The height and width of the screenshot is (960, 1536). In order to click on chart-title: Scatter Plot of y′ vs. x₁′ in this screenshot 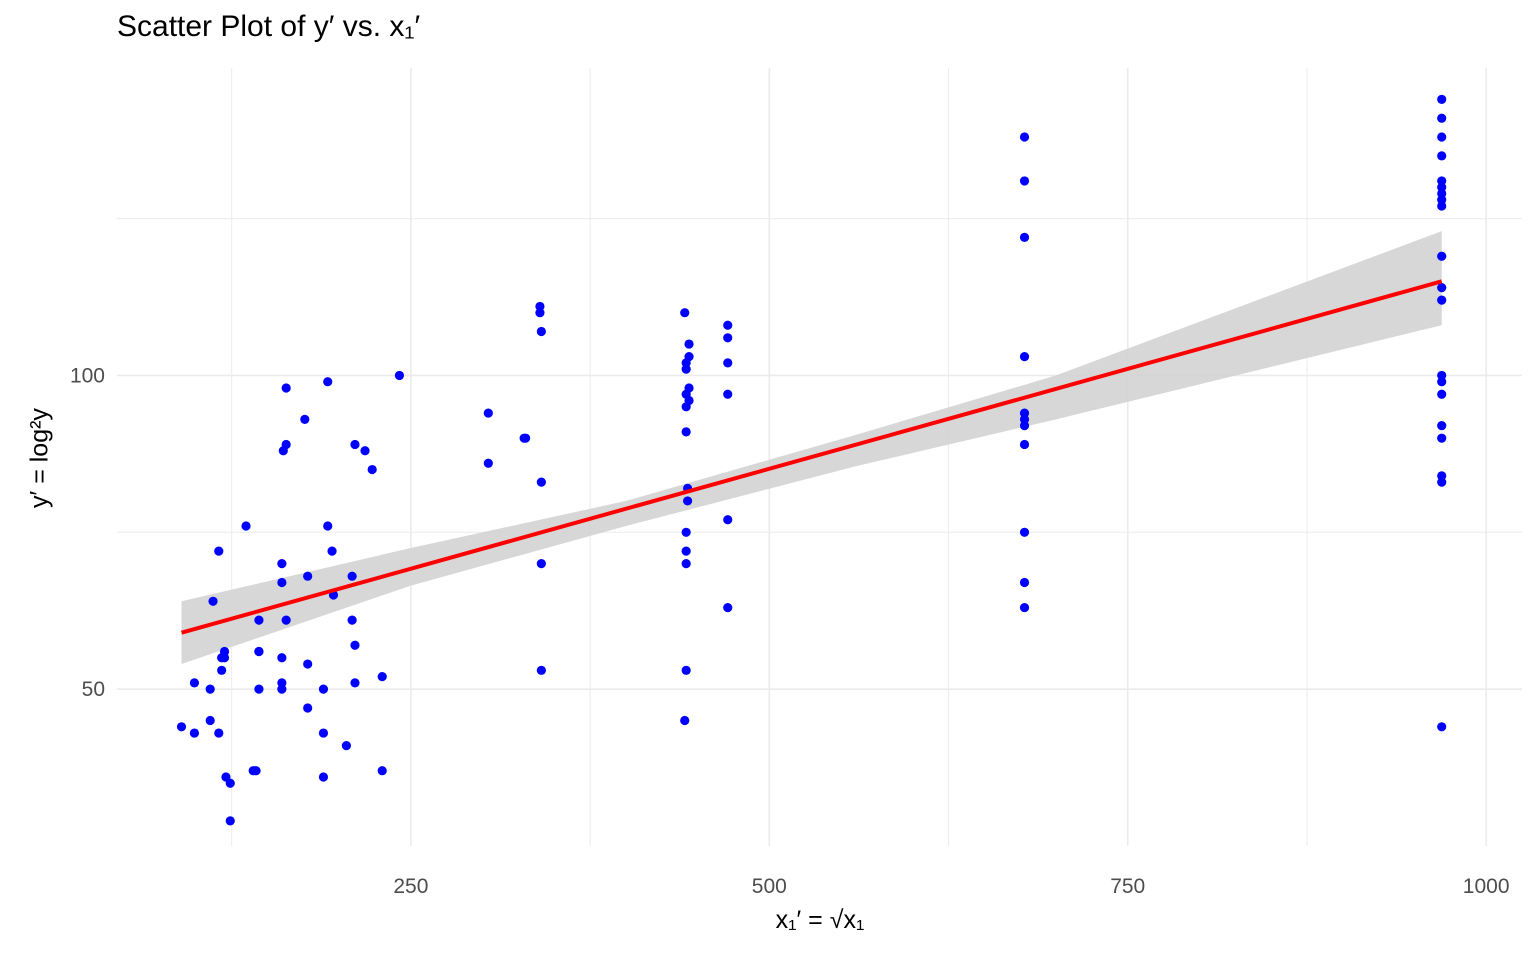, I will do `click(269, 26)`.